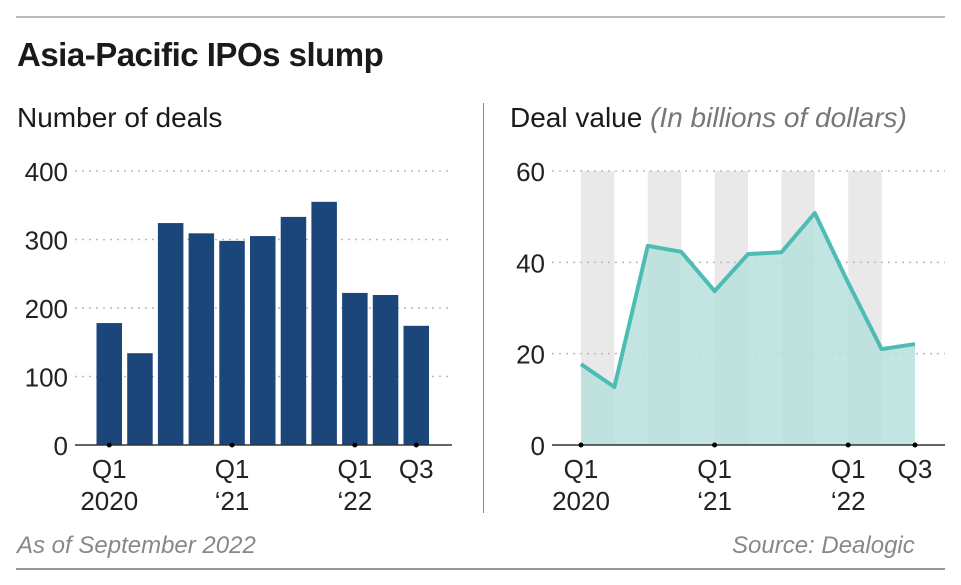  What do you see at coordinates (480, 569) in the screenshot?
I see `bottom-rule` at bounding box center [480, 569].